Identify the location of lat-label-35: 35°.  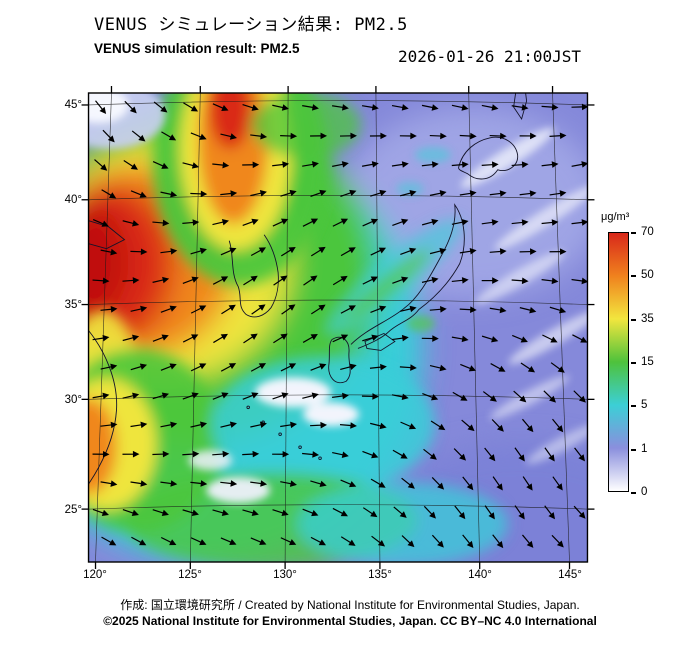
(73, 305).